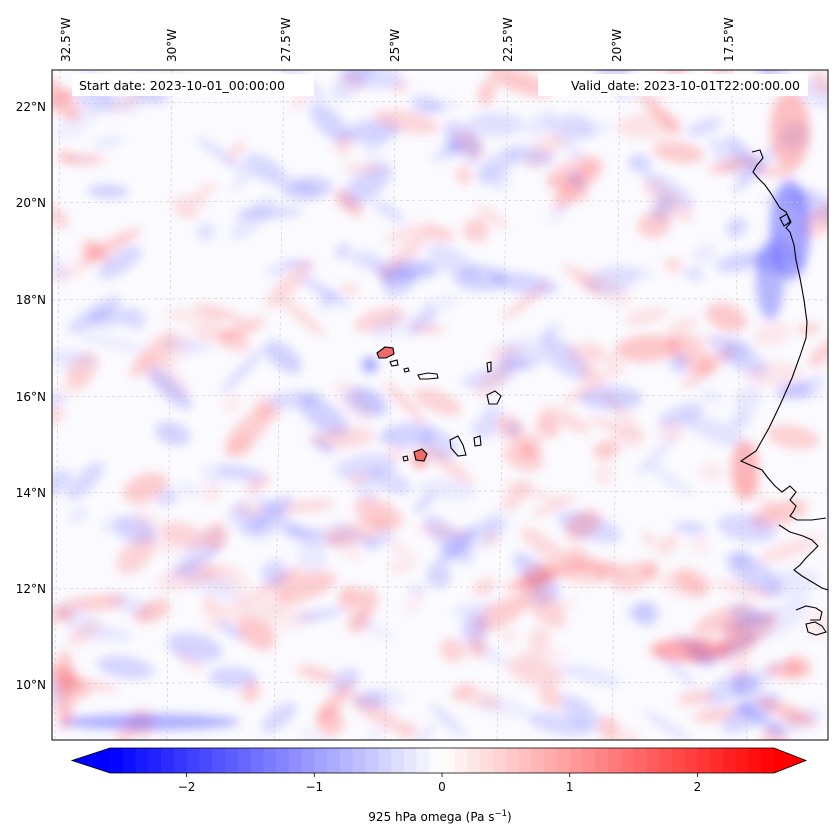 The image size is (837, 839). I want to click on colorbar-tick-label: 2, so click(698, 787).